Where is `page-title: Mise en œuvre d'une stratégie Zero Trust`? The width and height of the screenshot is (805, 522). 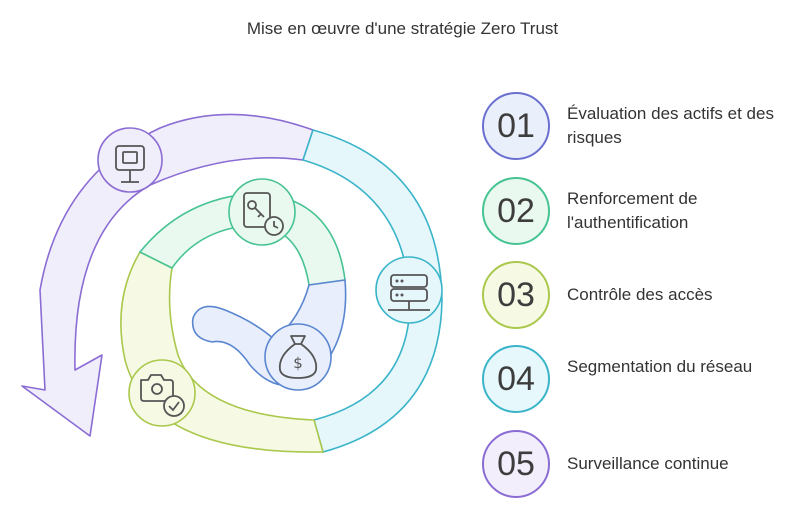 page-title: Mise en œuvre d'une stratégie Zero Trust is located at coordinates (402, 28).